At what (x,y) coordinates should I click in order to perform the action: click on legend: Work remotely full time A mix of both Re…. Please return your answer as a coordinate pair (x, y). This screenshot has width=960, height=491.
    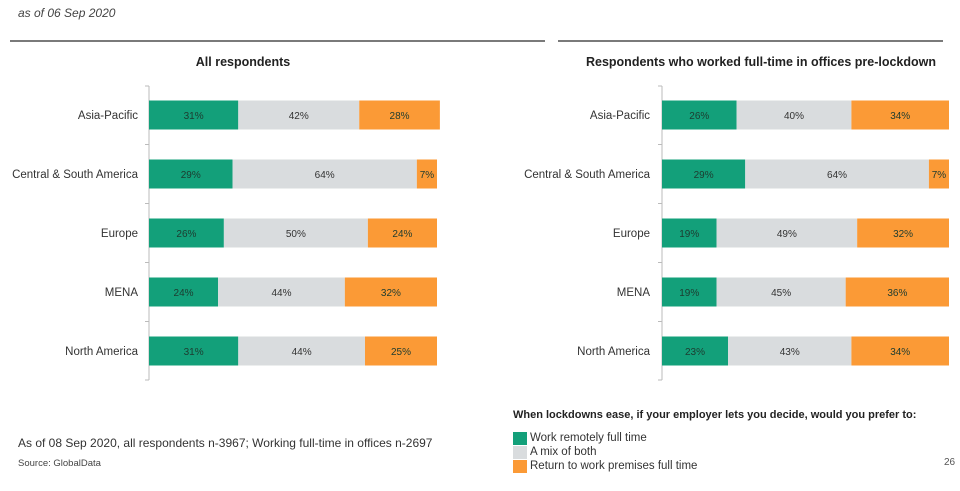
    Looking at the image, I should click on (605, 452).